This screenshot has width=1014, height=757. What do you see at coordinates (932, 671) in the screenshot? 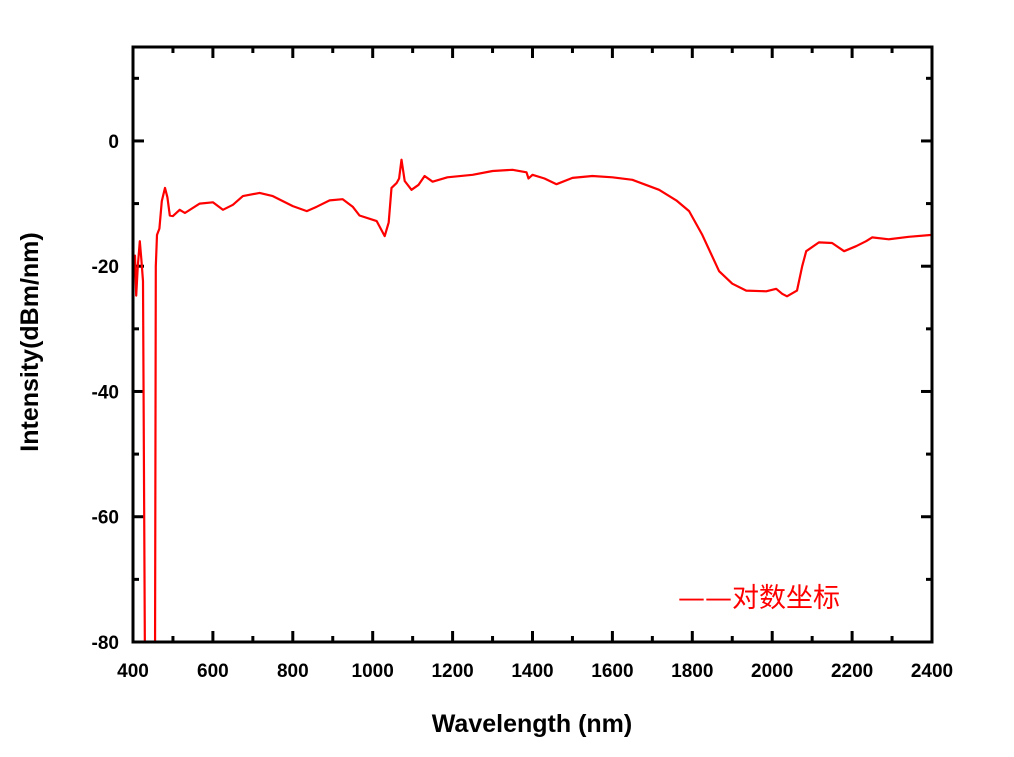
I see `x-tick-label: 2400` at bounding box center [932, 671].